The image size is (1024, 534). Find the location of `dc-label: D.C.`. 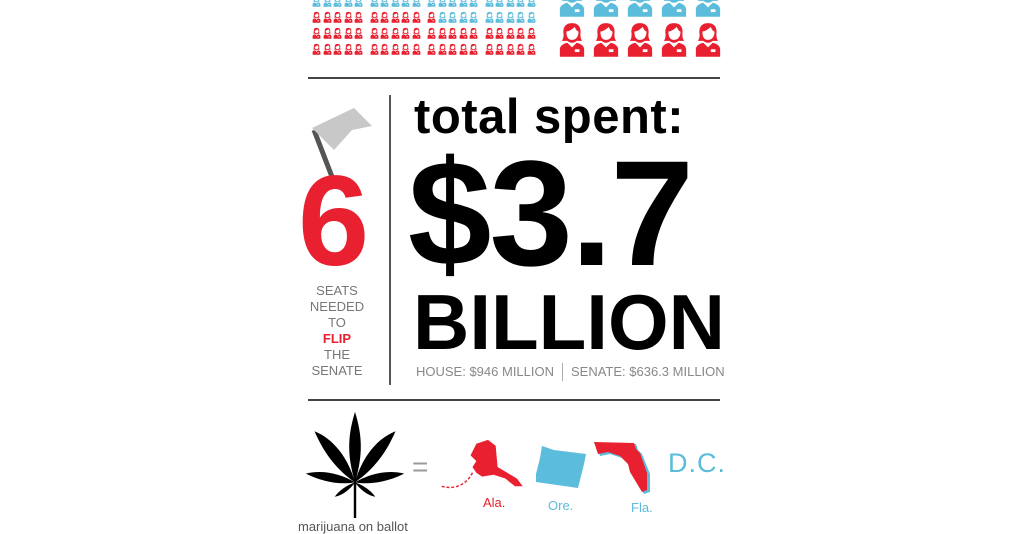

dc-label: D.C. is located at coordinates (697, 463).